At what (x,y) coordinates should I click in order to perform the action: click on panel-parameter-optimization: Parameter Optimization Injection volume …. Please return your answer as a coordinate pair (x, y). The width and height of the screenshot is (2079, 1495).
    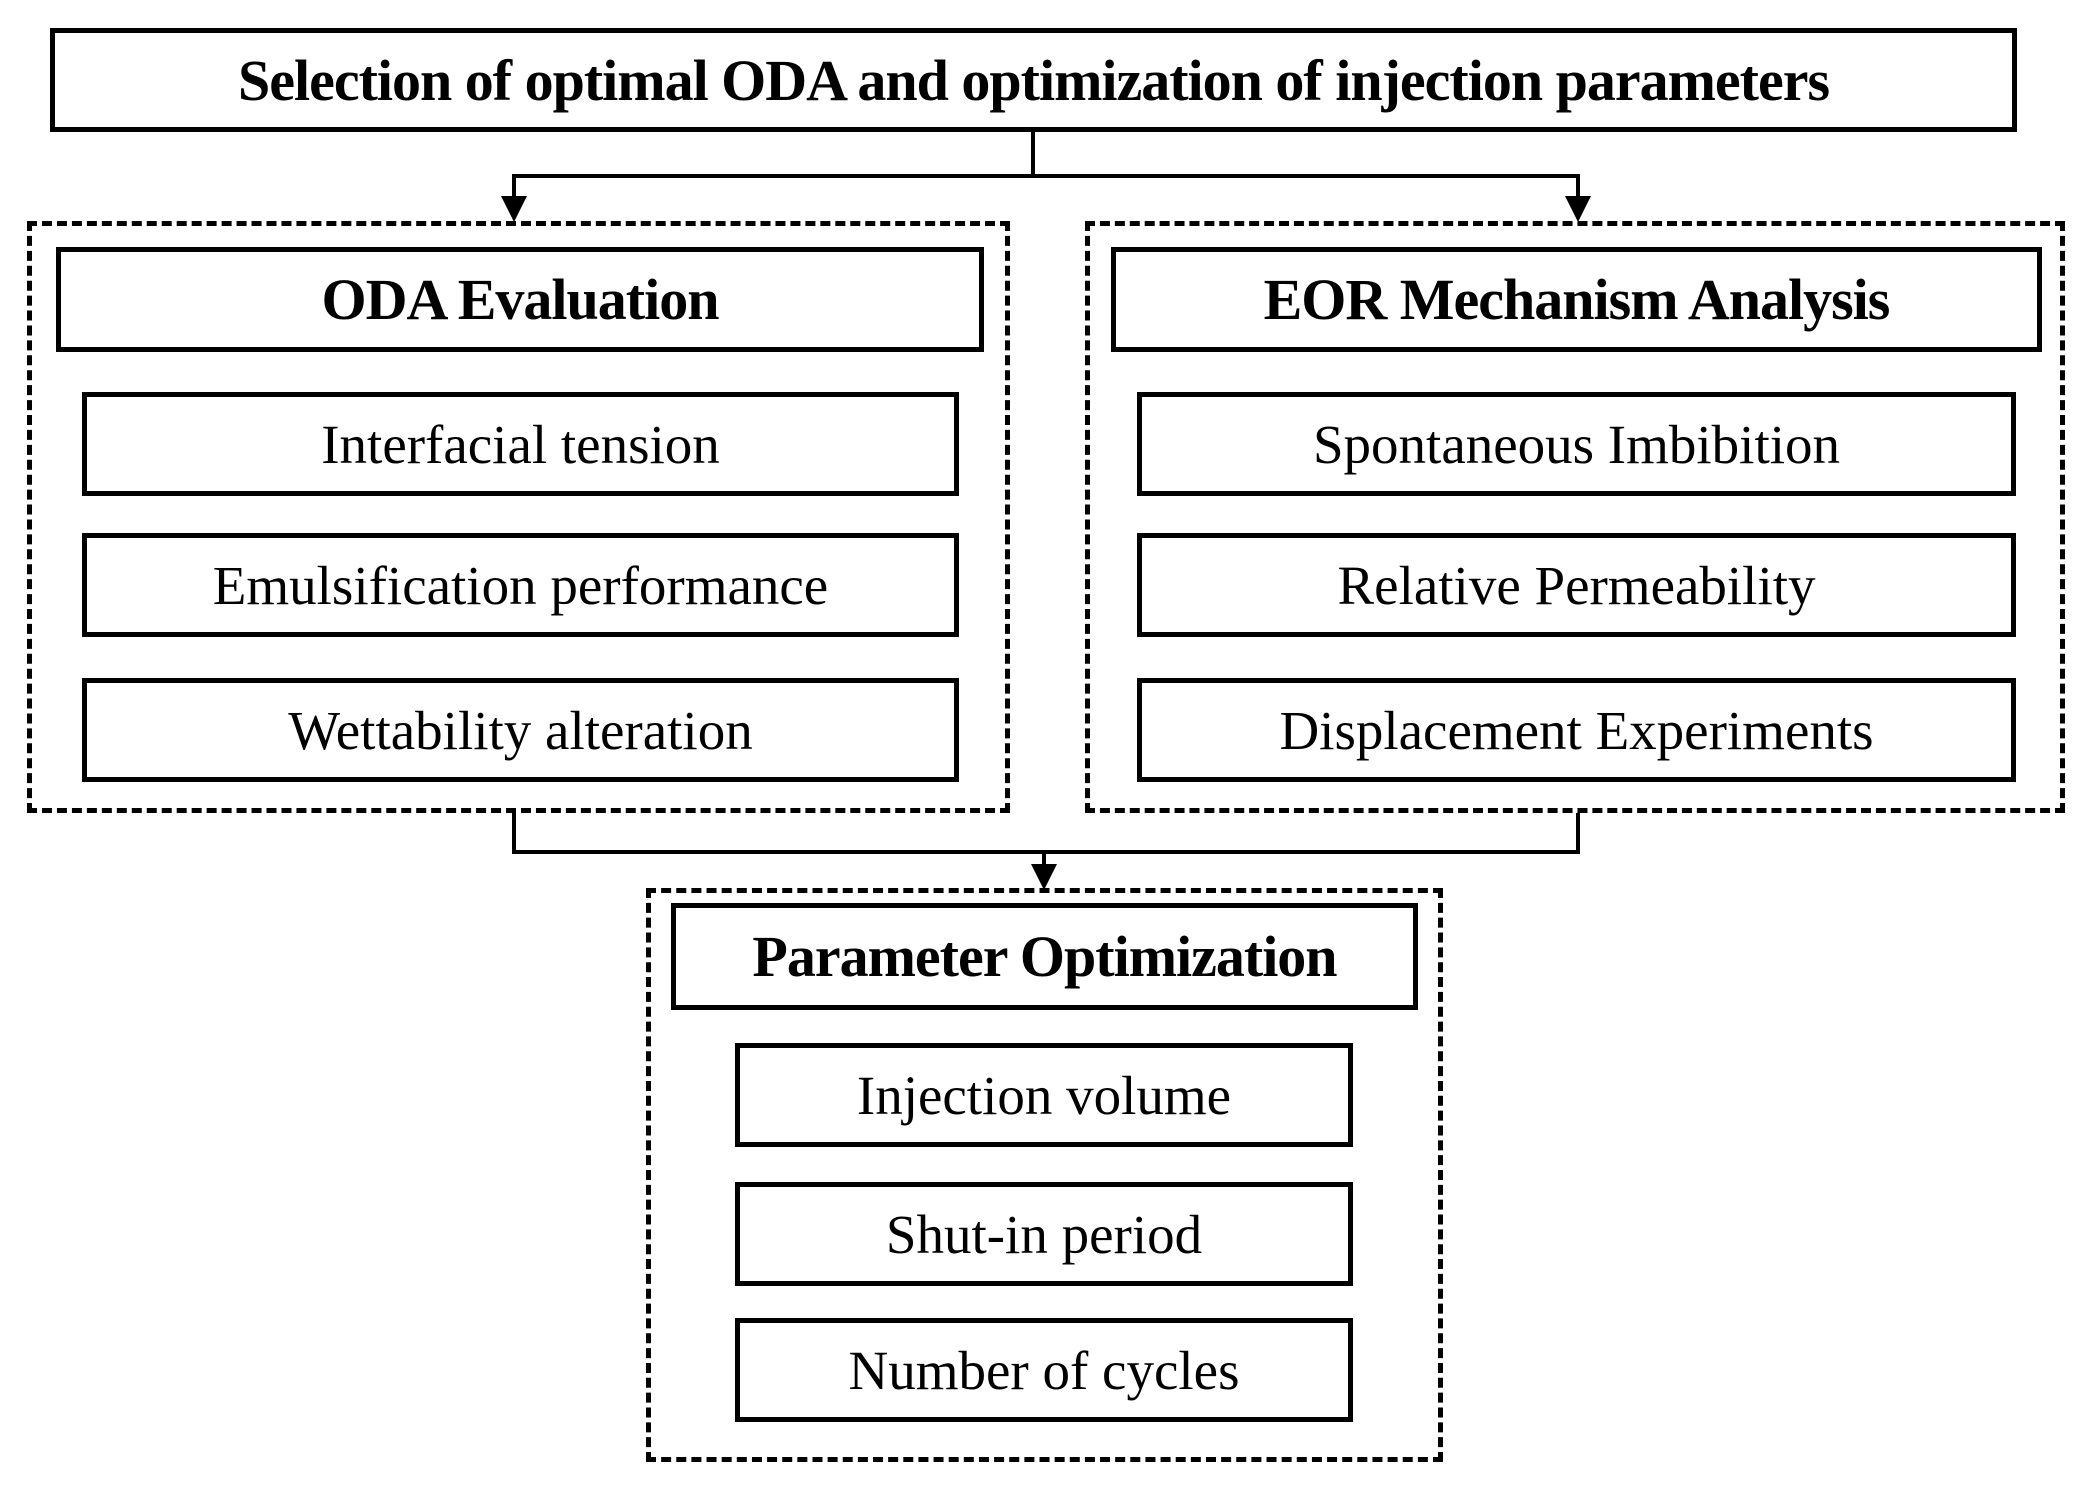
    Looking at the image, I should click on (1044, 1175).